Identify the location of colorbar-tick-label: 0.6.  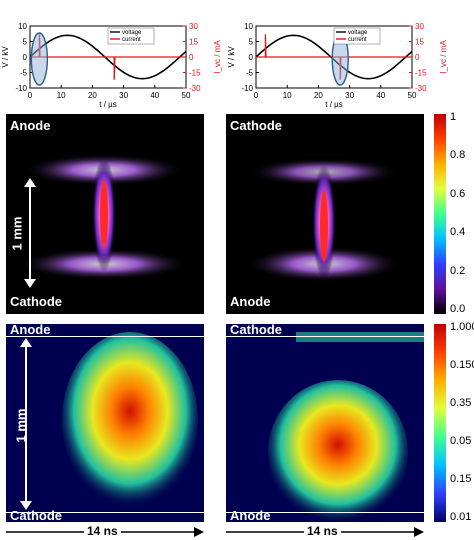
(458, 193).